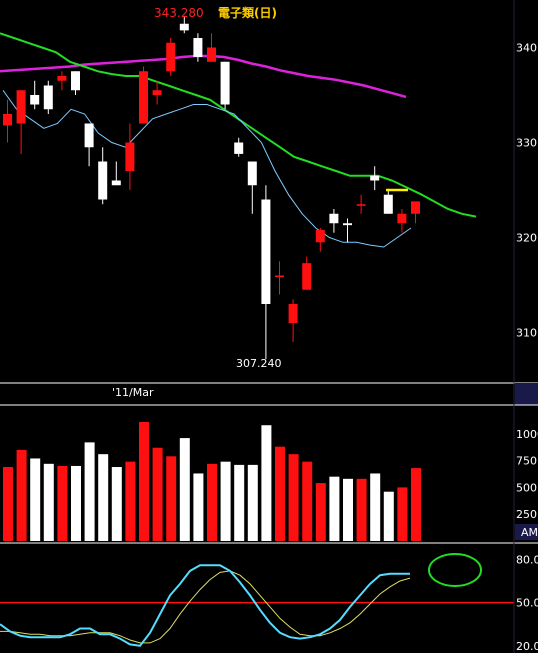  What do you see at coordinates (259, 363) in the screenshot?
I see `low-annotation: 307.240` at bounding box center [259, 363].